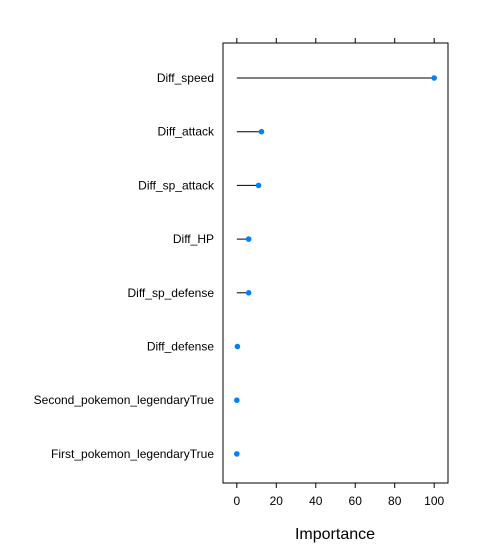 This screenshot has width=481, height=554. Describe the element at coordinates (176, 185) in the screenshot. I see `category-label: Diff_sp_attack` at that location.